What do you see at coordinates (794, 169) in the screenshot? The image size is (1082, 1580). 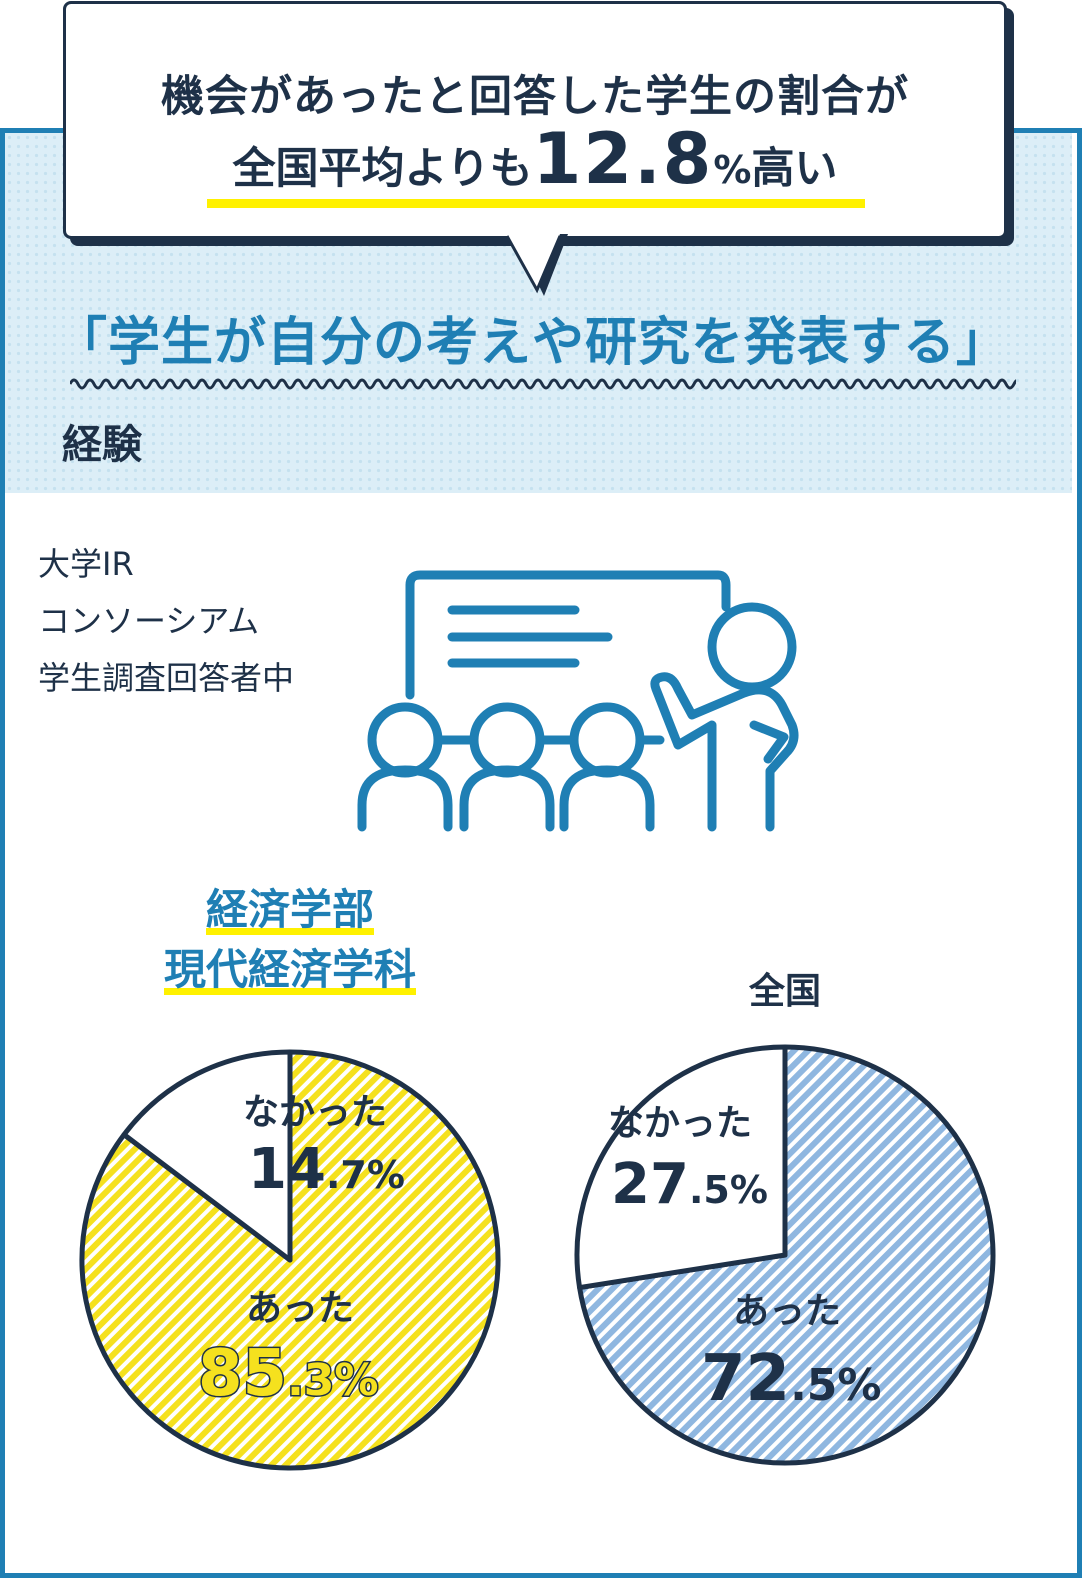 I see `callout-suffix: 高い` at bounding box center [794, 169].